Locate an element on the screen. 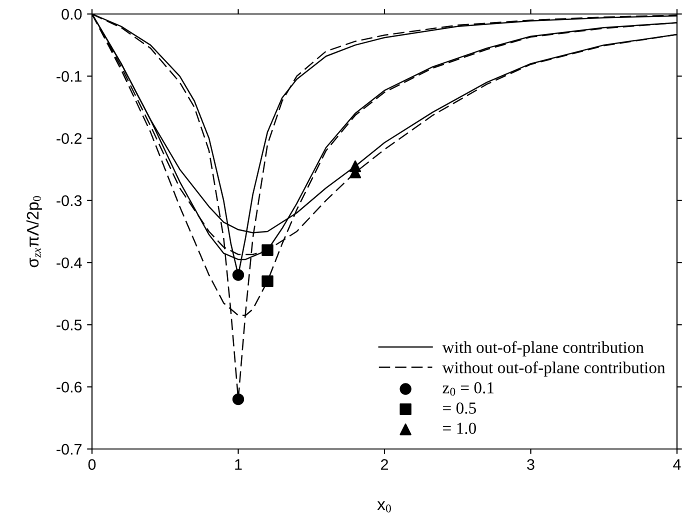  x-tick-label: 2 is located at coordinates (384, 464).